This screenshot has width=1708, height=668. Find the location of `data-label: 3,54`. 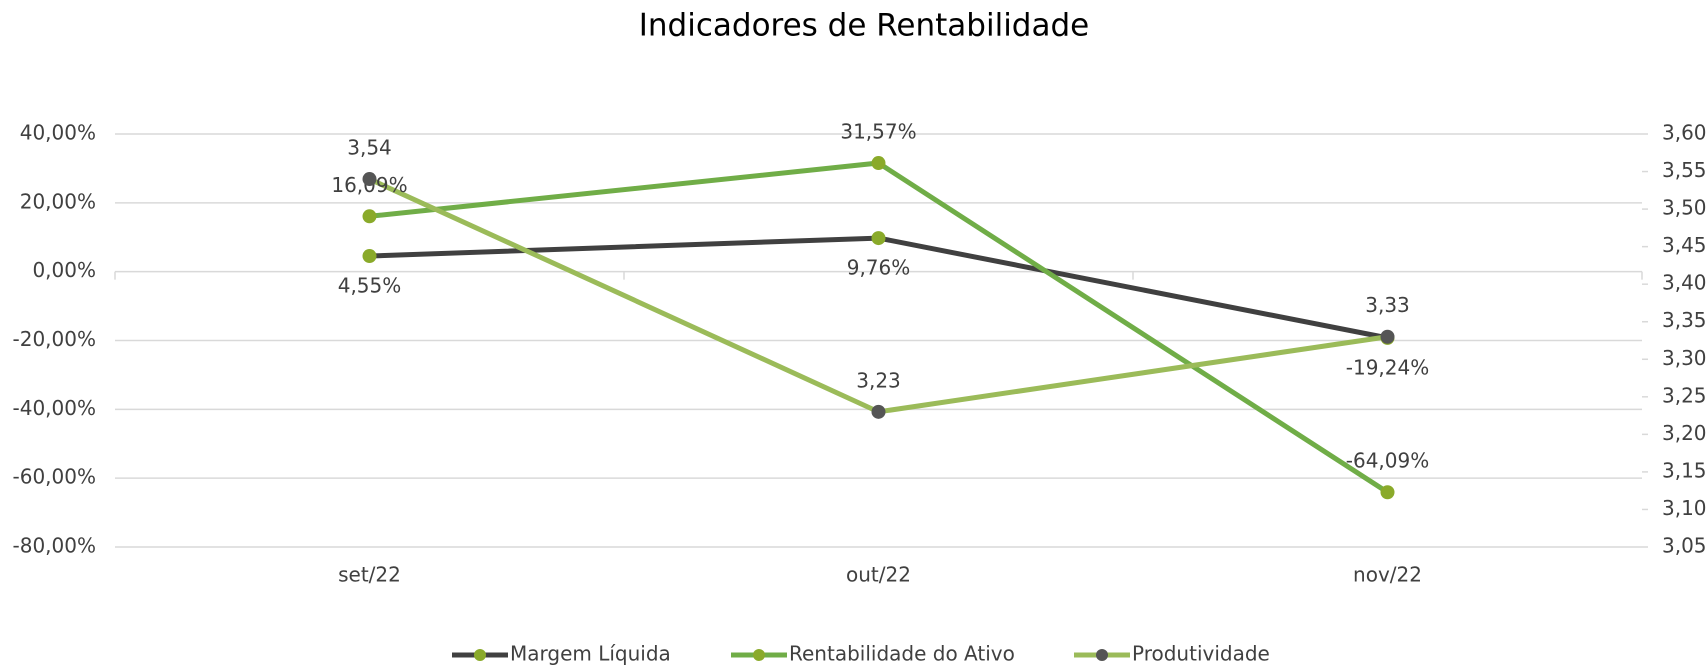

data-label: 3,54 is located at coordinates (369, 148).